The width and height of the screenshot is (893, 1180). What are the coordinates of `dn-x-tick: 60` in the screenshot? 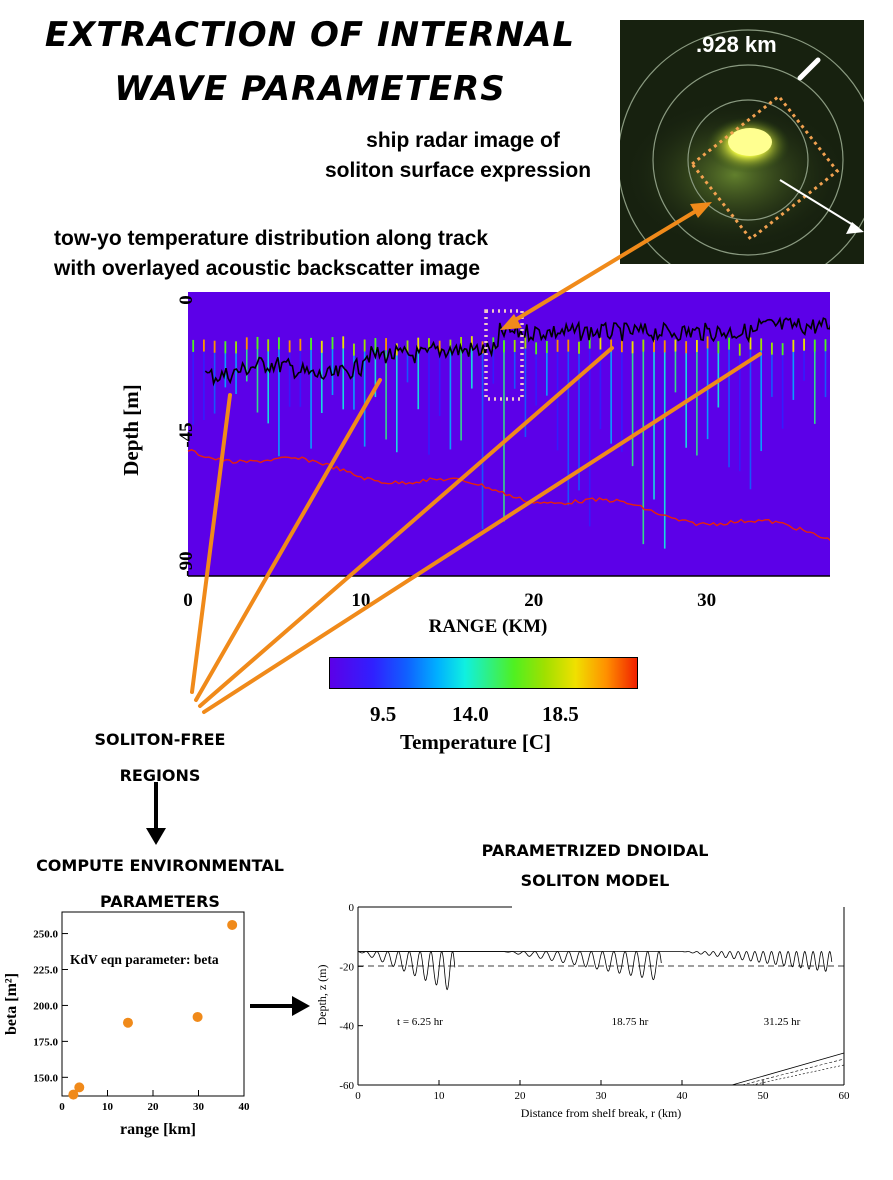 It's located at (845, 1096).